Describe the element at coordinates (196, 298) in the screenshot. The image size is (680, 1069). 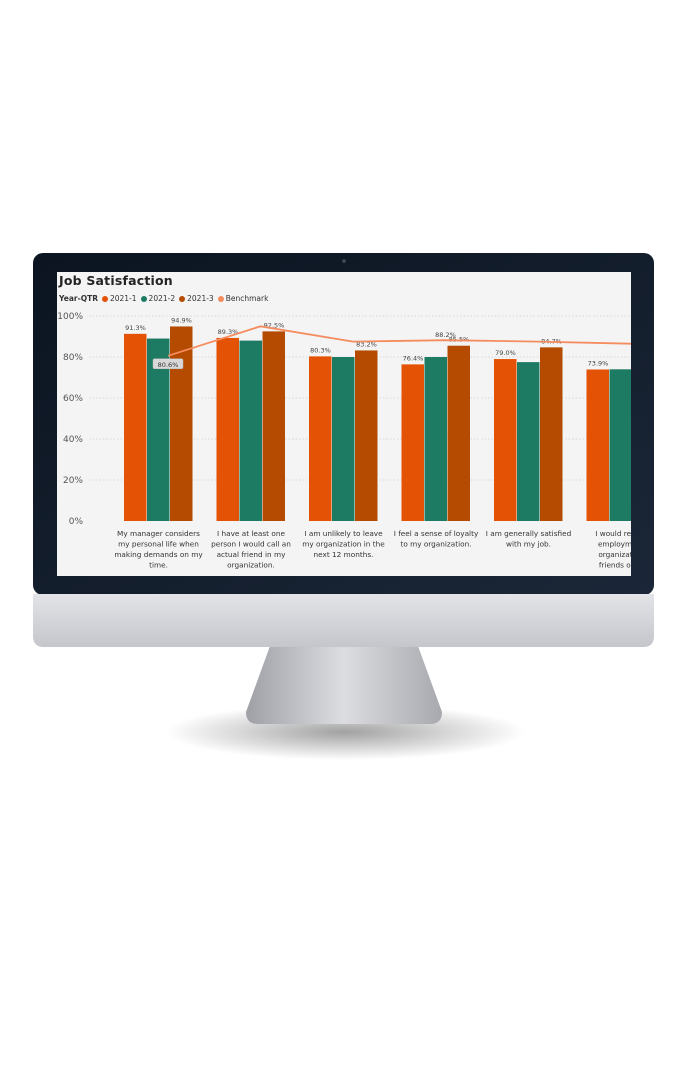
I see `legend-item-2021-3: 2021-3` at that location.